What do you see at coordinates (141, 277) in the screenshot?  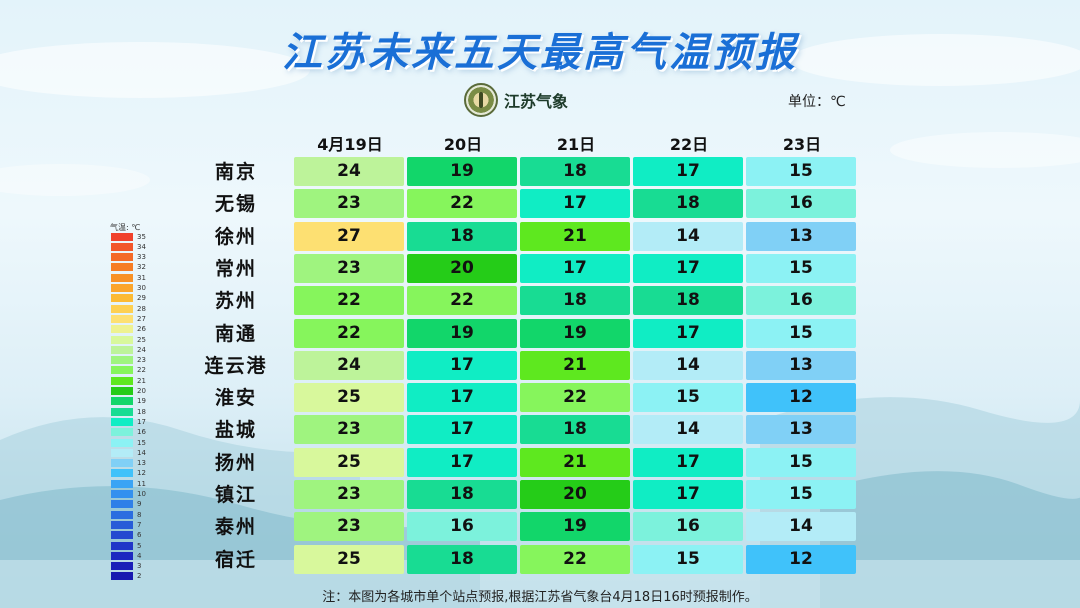 I see `legend-value: 31` at bounding box center [141, 277].